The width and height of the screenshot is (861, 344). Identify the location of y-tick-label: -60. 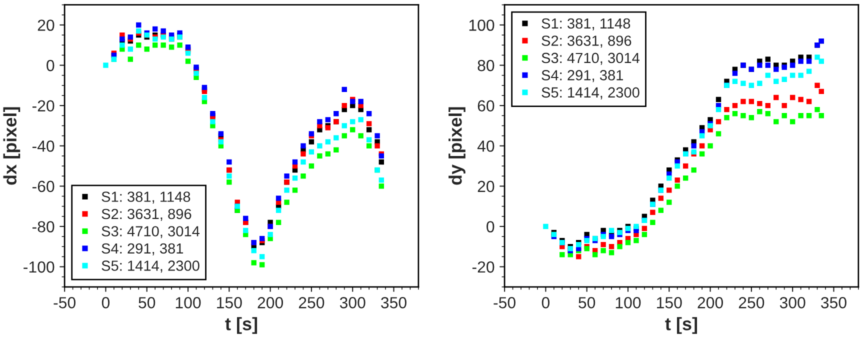
(43, 186).